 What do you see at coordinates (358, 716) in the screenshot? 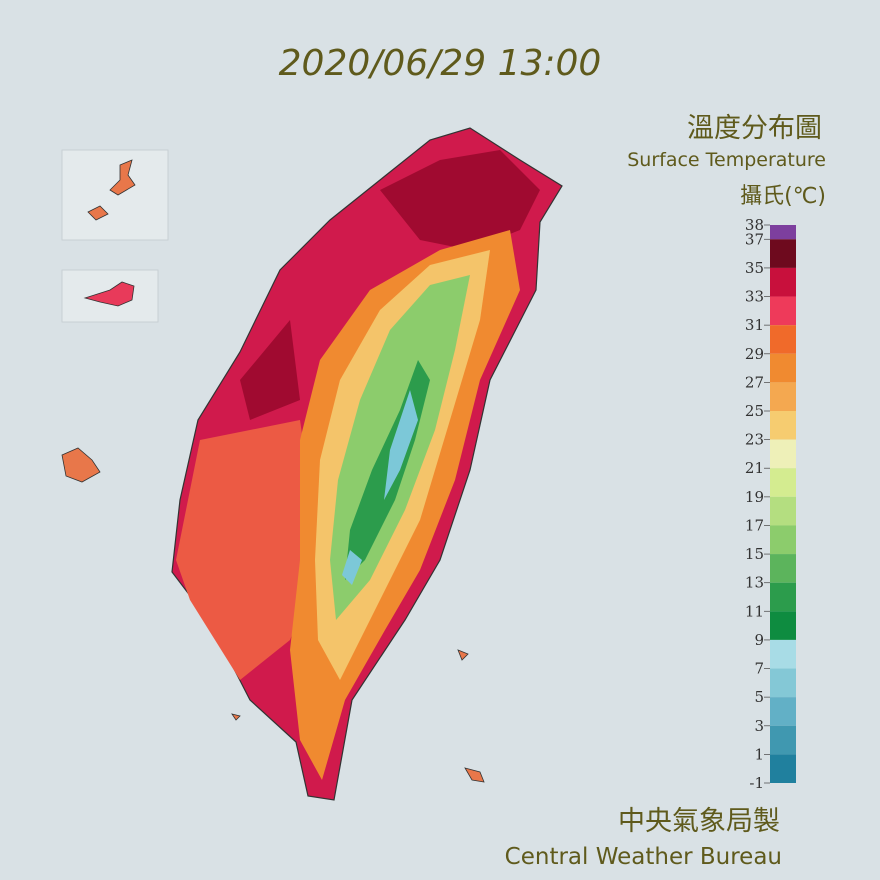
I see `small-islands` at bounding box center [358, 716].